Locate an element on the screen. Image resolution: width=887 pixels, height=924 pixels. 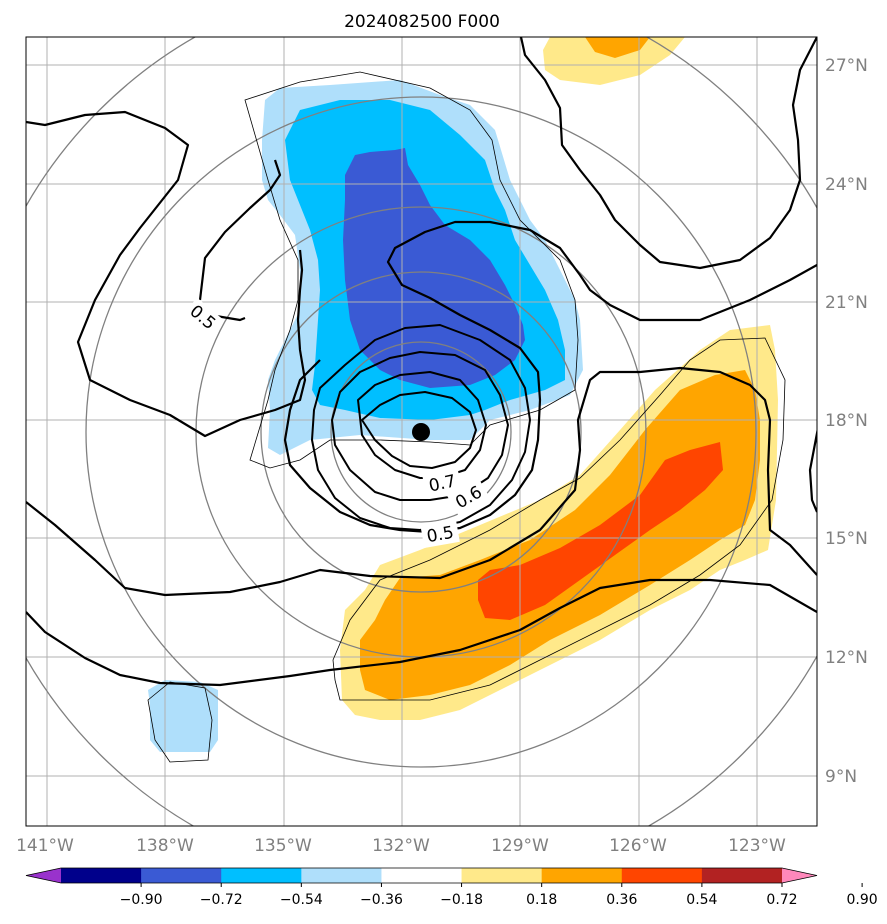
colorbar-tick-label: −0.18 is located at coordinates (461, 900).